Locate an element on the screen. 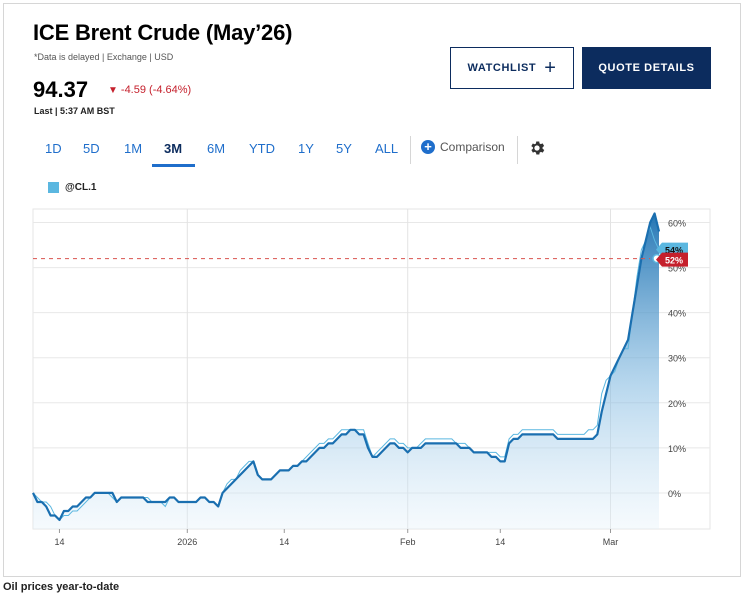  quote-details-button: QUOTE DETAILS is located at coordinates (646, 68).